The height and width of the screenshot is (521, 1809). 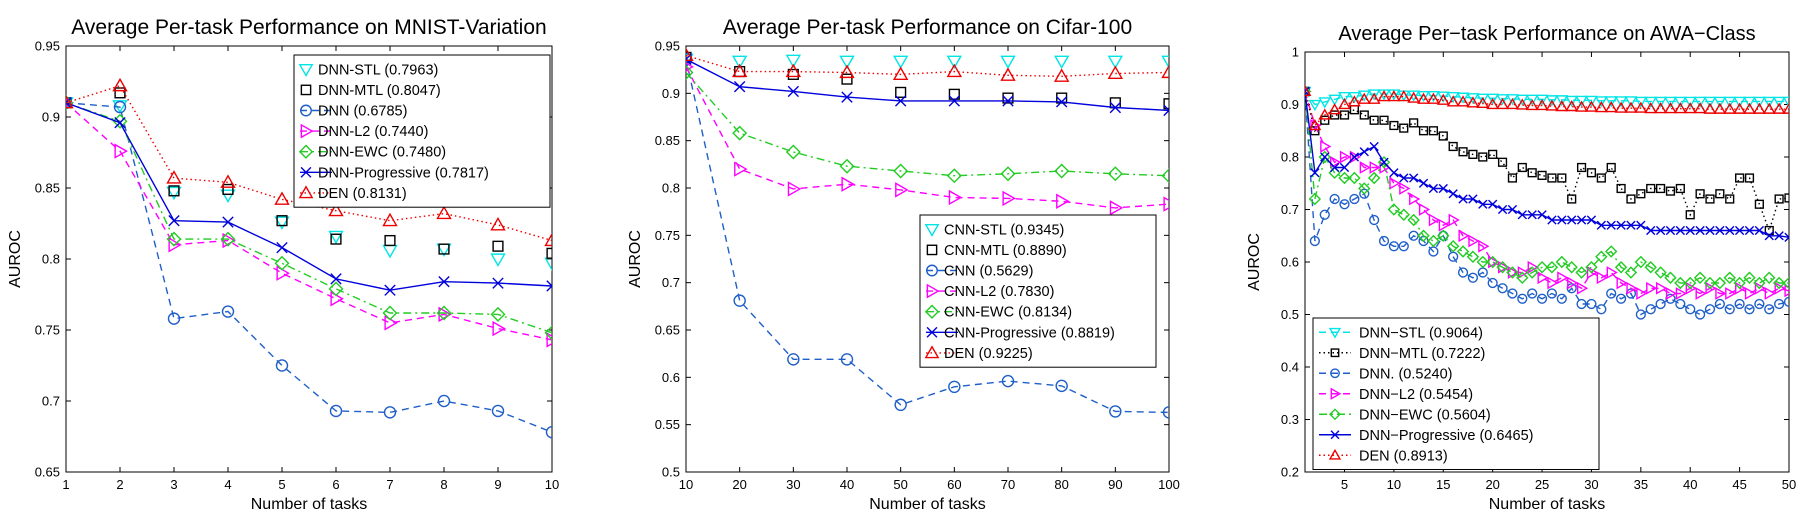 What do you see at coordinates (988, 354) in the screenshot?
I see `legend-label: DEN (0.9225)` at bounding box center [988, 354].